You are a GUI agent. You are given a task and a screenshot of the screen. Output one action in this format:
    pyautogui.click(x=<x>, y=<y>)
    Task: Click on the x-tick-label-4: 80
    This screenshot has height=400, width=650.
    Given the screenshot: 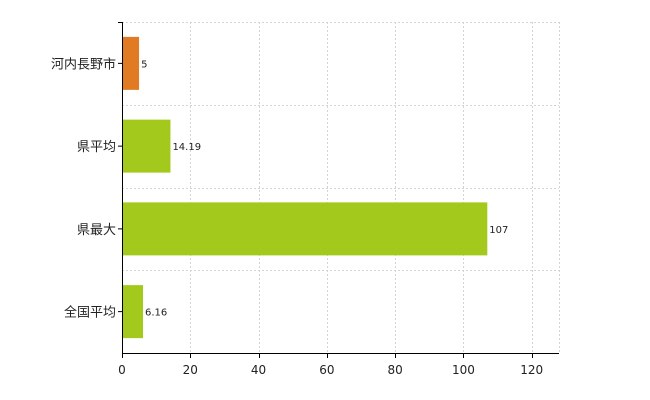 What is the action you would take?
    pyautogui.click(x=394, y=370)
    